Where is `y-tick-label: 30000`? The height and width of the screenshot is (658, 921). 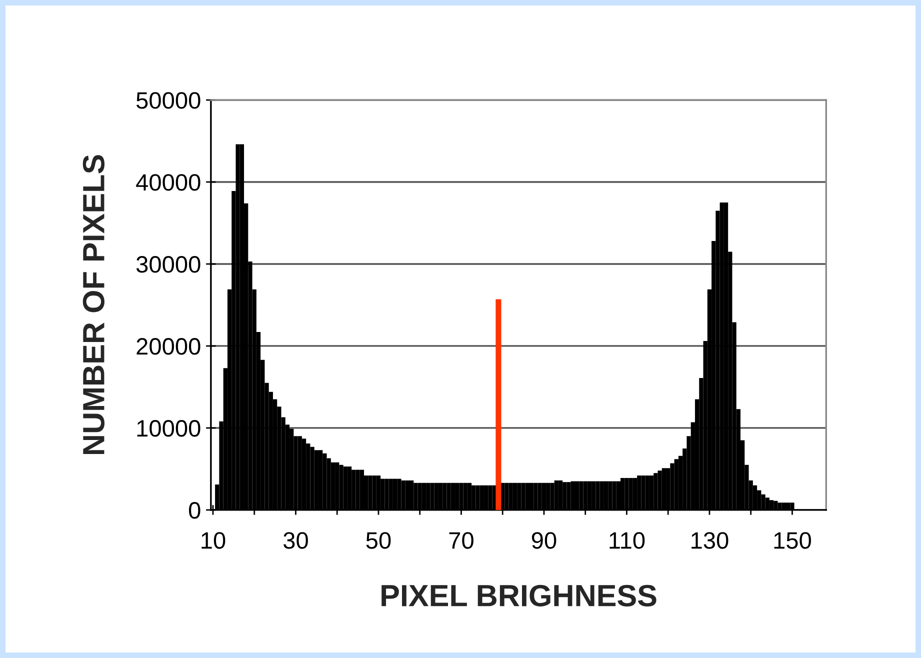
y-tick-label: 30000 is located at coordinates (168, 264).